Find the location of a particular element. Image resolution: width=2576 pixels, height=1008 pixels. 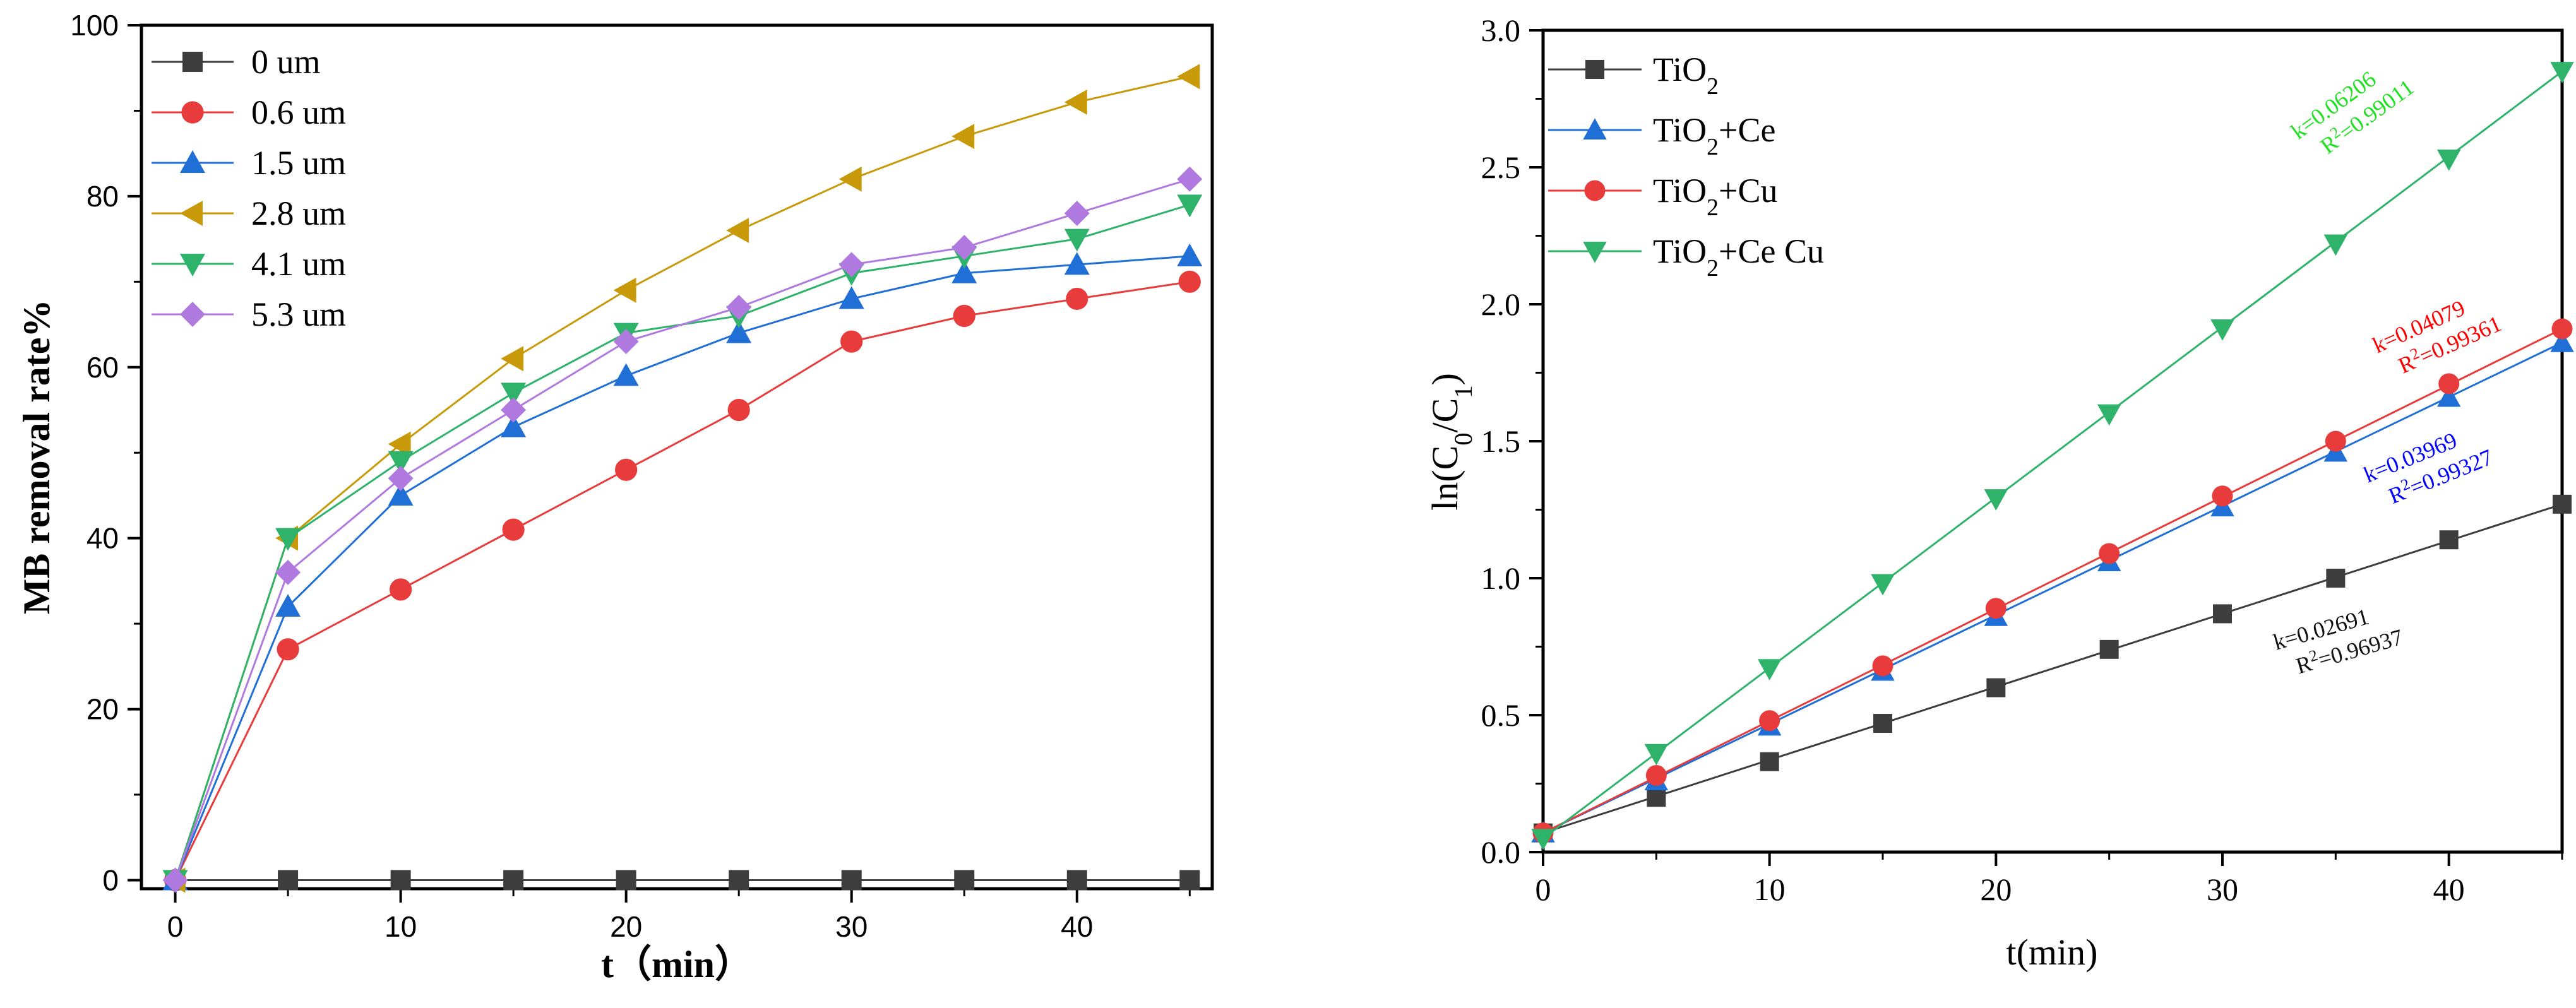

y-axis-title: ln(C0/C1) is located at coordinates (1450, 442).